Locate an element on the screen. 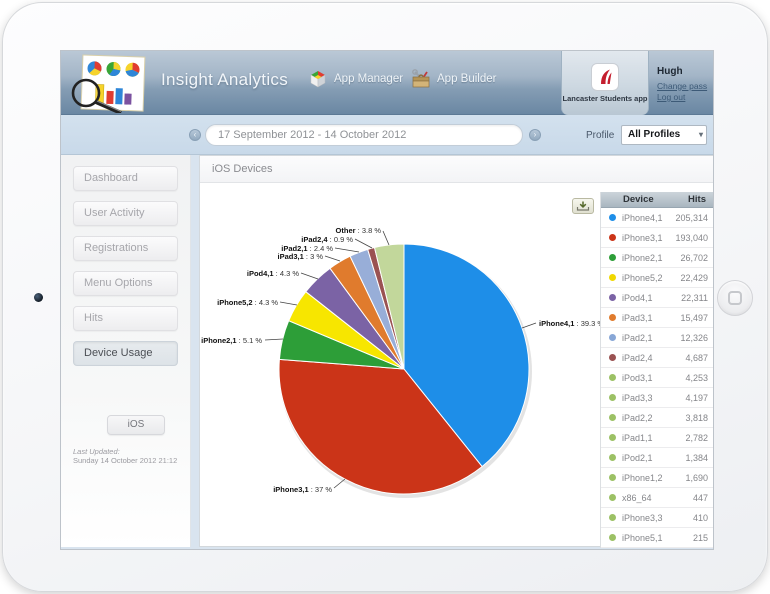 This screenshot has width=770, height=594. table-row: iPhone3,1 193,040 is located at coordinates (657, 238).